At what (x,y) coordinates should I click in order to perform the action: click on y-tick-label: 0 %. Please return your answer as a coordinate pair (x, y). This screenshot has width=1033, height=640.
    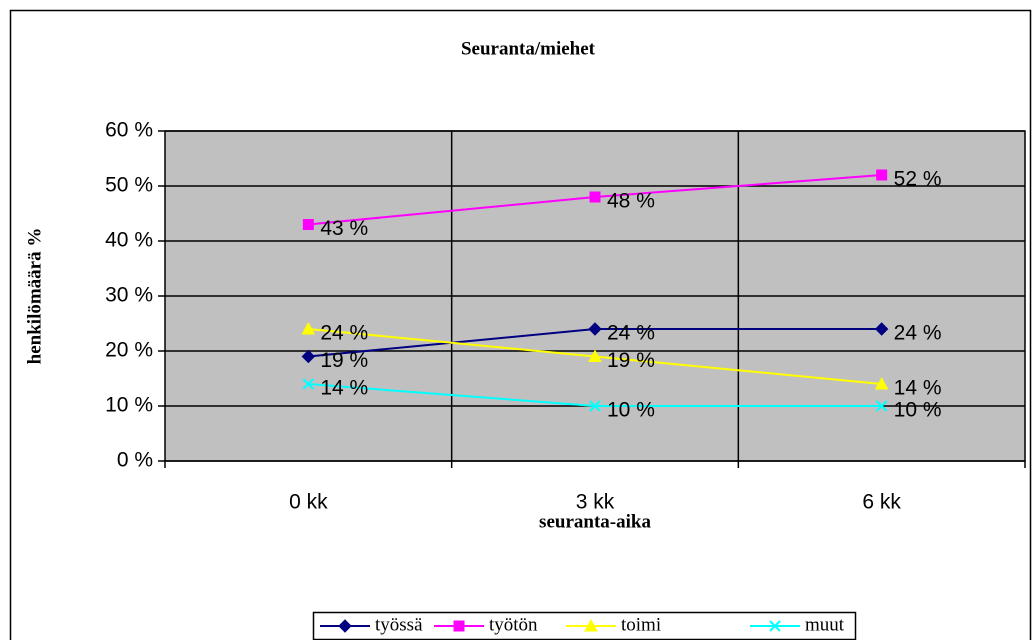
    Looking at the image, I should click on (135, 460).